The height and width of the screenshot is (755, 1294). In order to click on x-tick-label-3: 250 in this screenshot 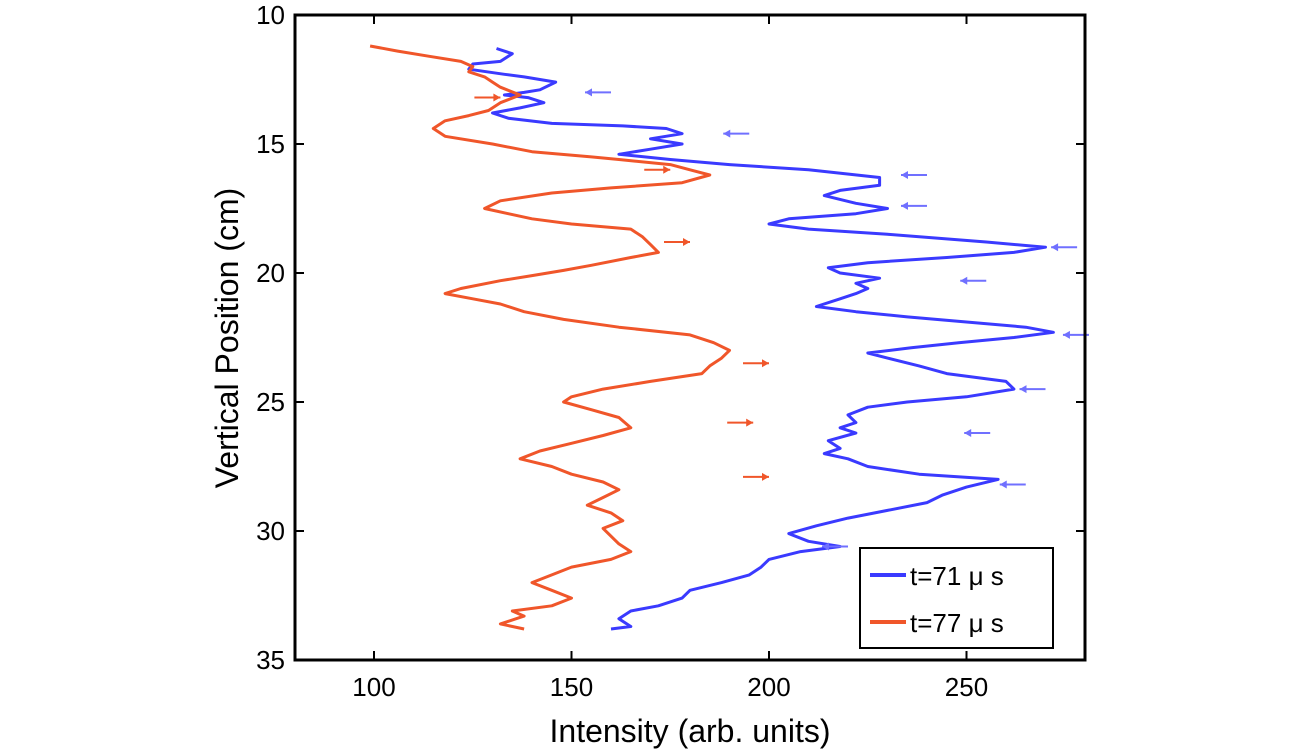, I will do `click(966, 687)`.